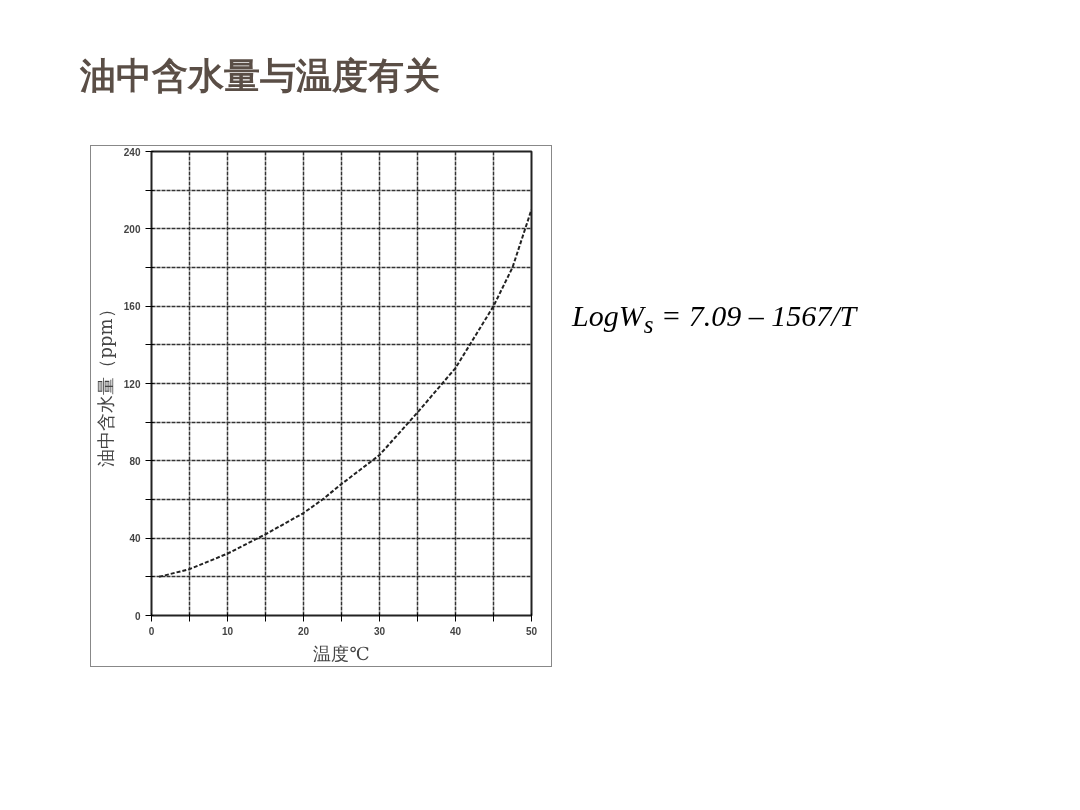  I want to click on y-axis-title: 油中含水量（ppm）, so click(105, 383).